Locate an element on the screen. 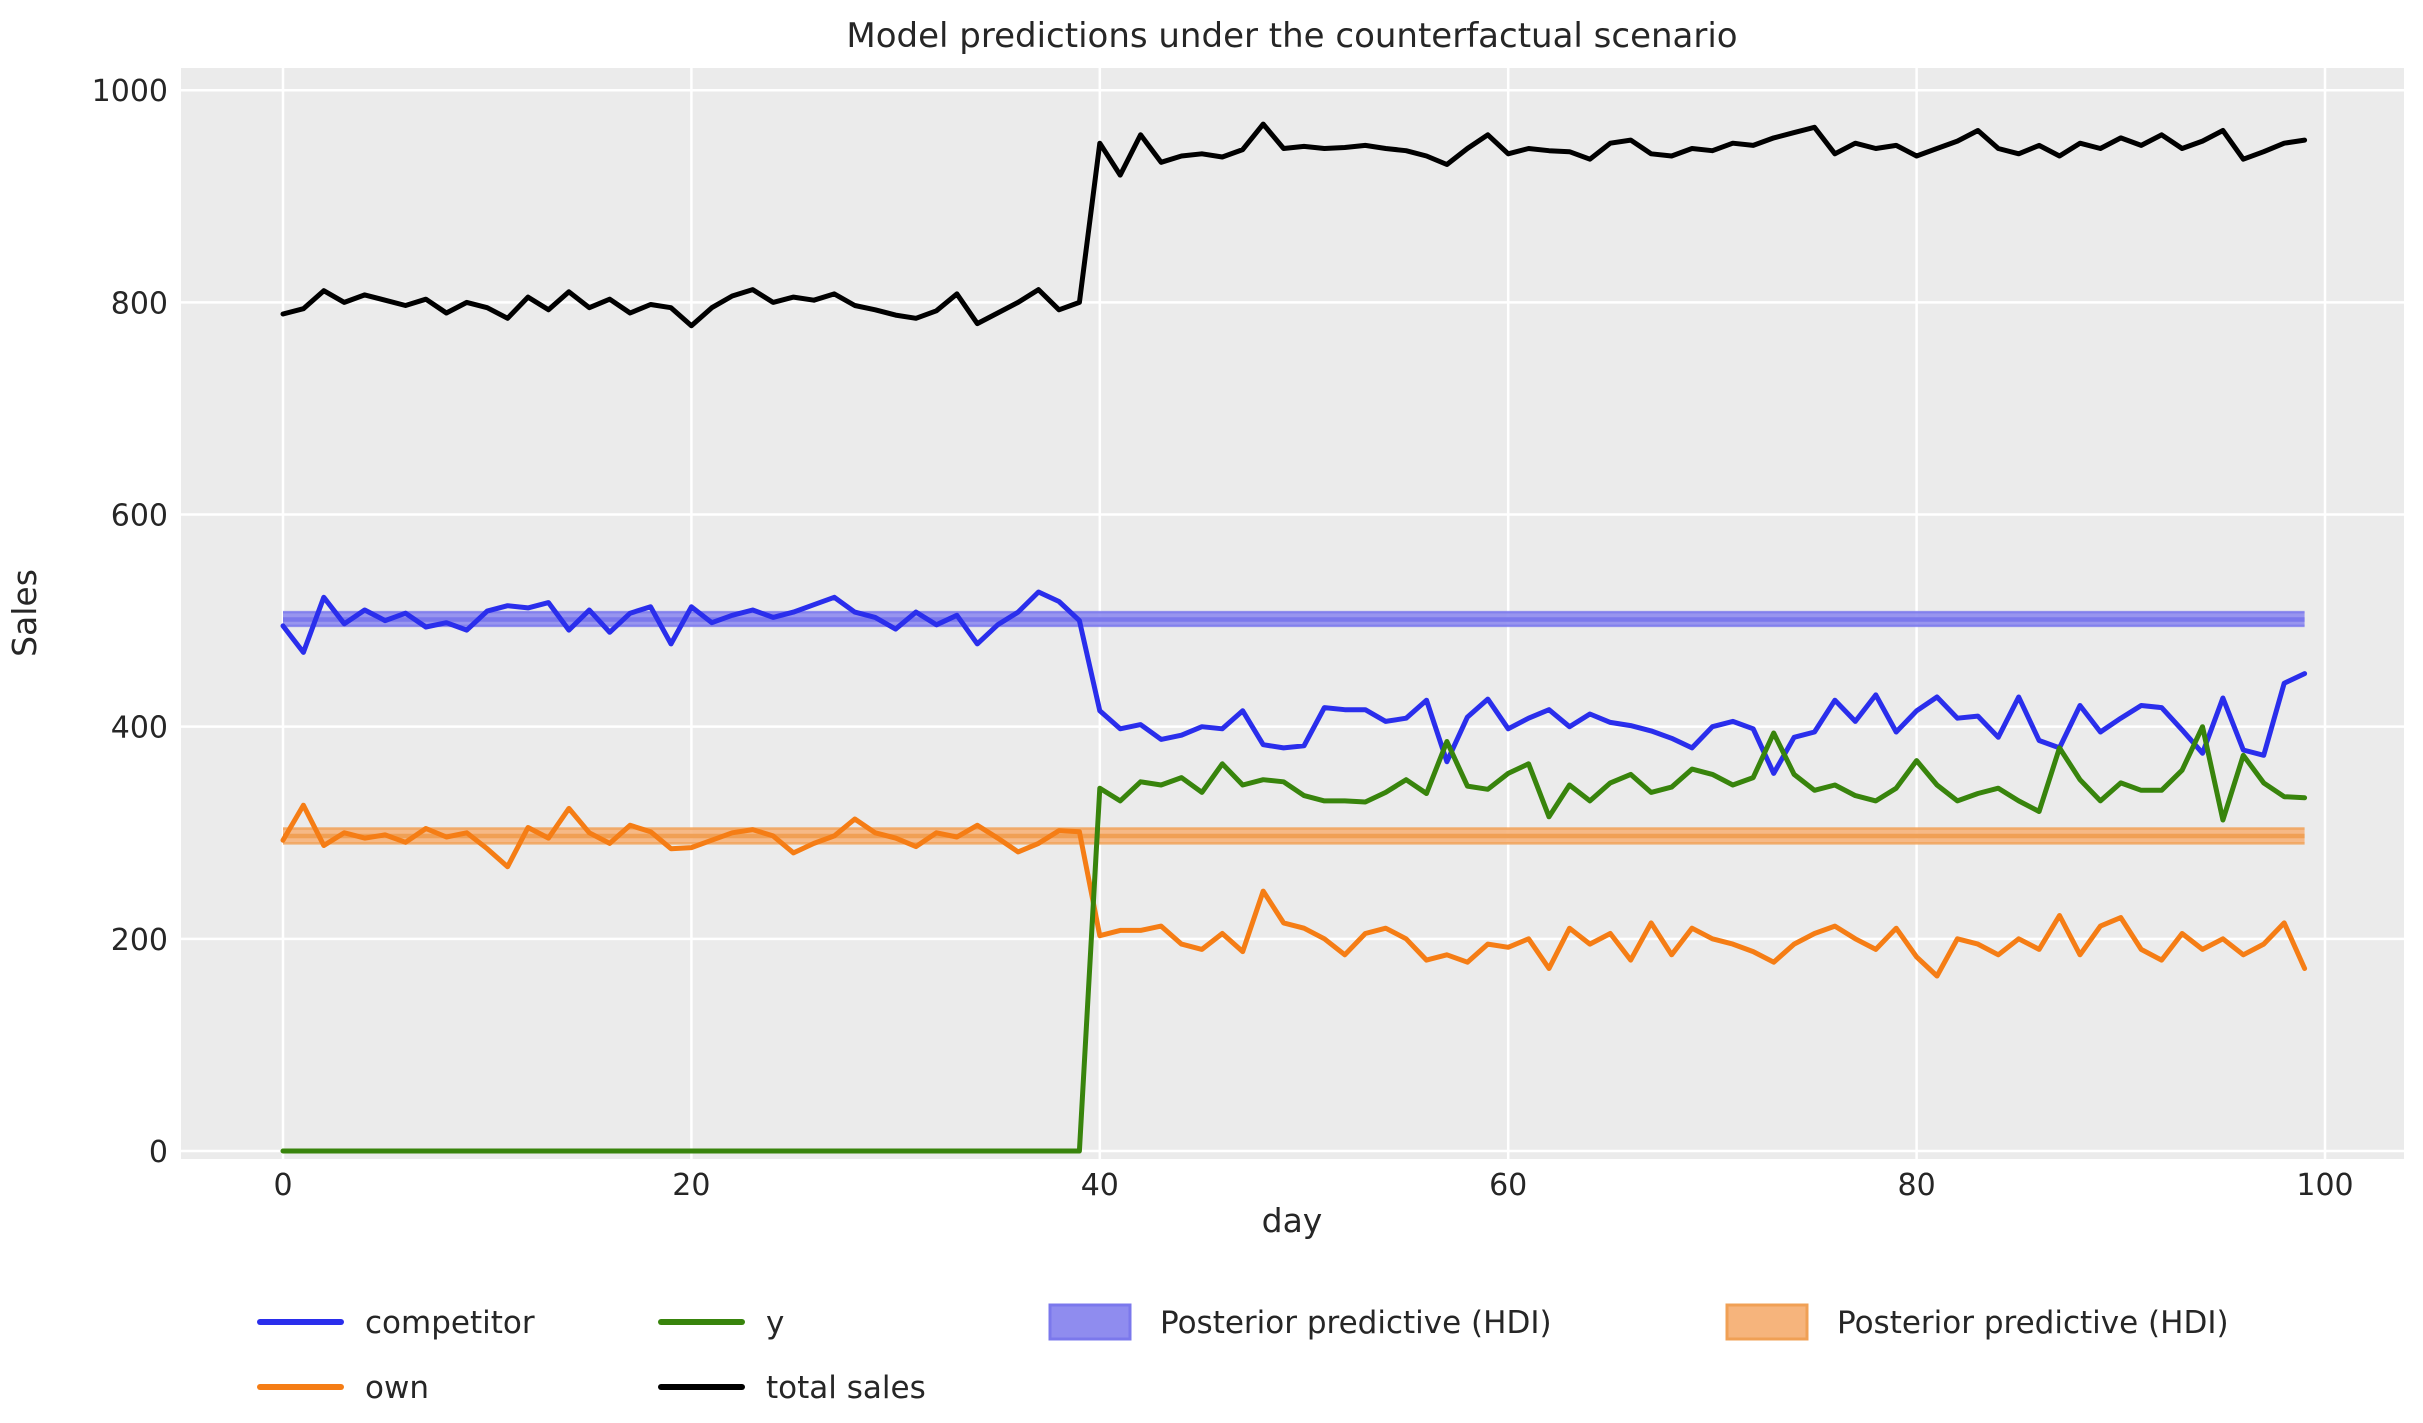 This screenshot has height=1423, width=2423. legend-label: competitor is located at coordinates (450, 1323).